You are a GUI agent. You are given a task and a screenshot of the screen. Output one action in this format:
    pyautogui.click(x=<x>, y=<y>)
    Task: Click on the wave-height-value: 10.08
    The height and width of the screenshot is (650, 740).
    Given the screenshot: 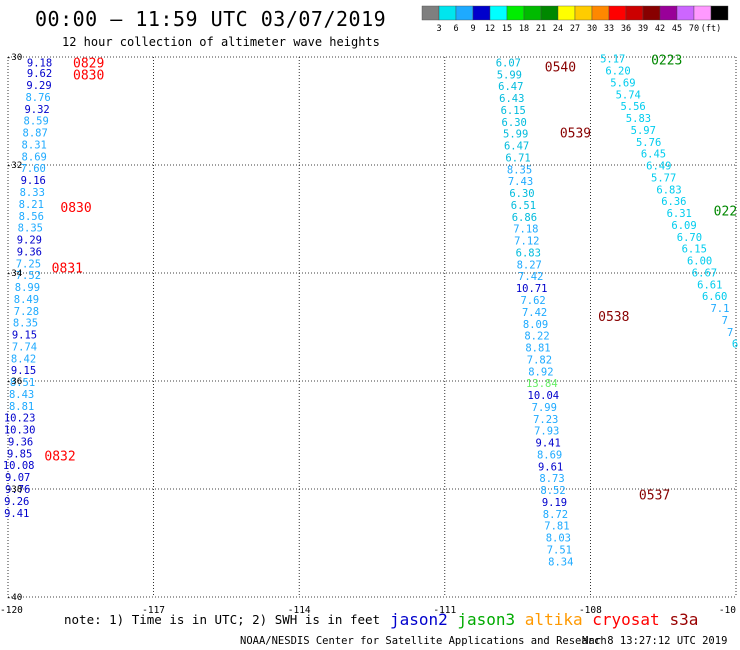 What is the action you would take?
    pyautogui.click(x=19, y=466)
    